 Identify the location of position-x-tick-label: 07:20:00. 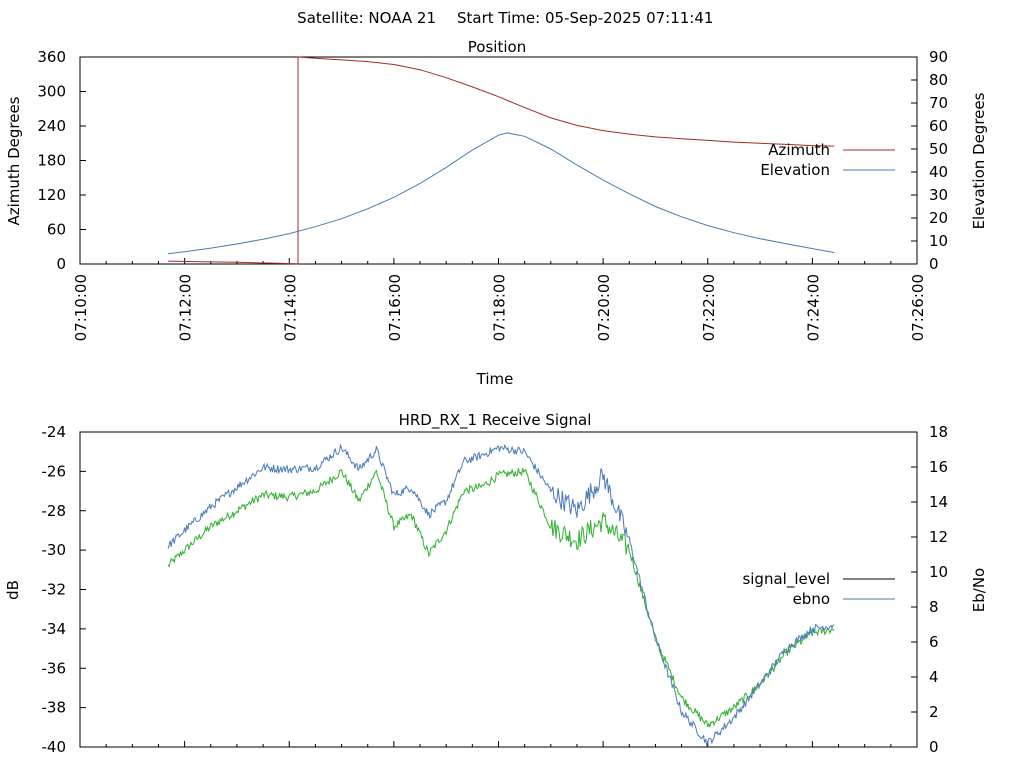
(604, 307).